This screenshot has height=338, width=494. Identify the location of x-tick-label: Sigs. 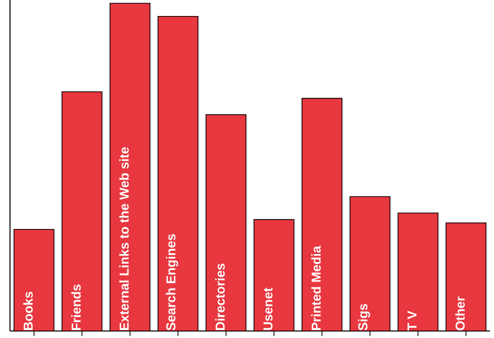
(364, 317).